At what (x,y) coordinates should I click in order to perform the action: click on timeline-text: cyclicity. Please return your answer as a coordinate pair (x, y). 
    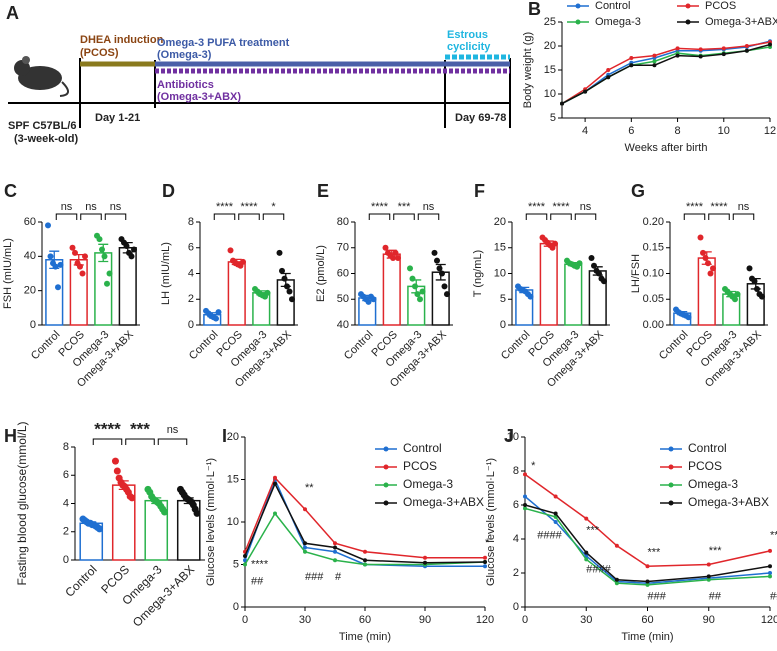
    Looking at the image, I should click on (469, 47).